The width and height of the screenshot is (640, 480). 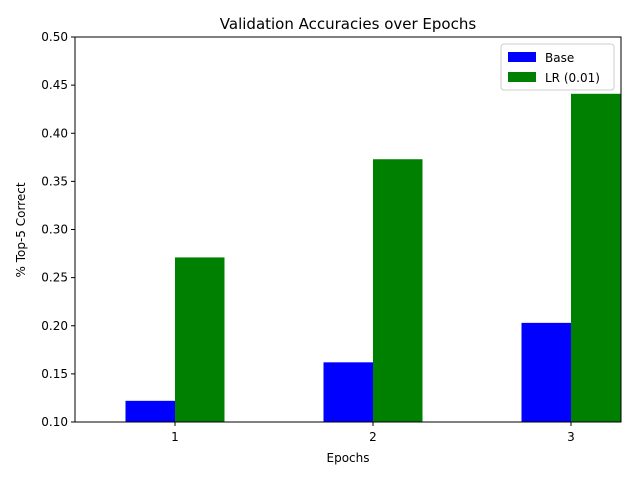 I want to click on y-tick-label: 0.45, so click(x=54, y=85).